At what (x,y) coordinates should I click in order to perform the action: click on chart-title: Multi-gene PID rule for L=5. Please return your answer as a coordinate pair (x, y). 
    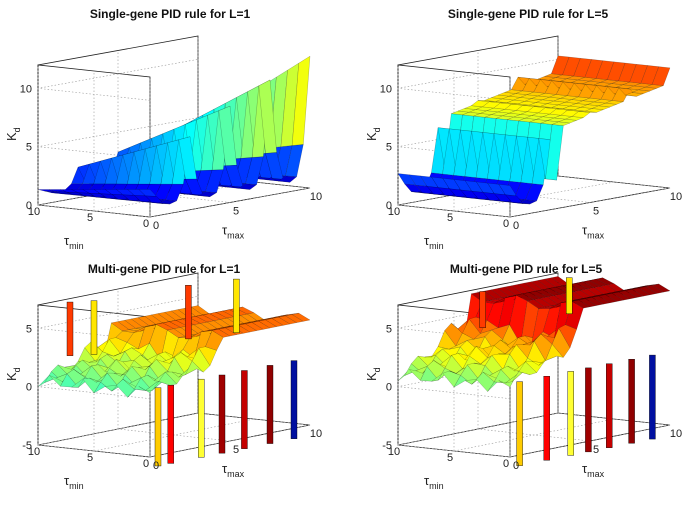
    Looking at the image, I should click on (526, 269).